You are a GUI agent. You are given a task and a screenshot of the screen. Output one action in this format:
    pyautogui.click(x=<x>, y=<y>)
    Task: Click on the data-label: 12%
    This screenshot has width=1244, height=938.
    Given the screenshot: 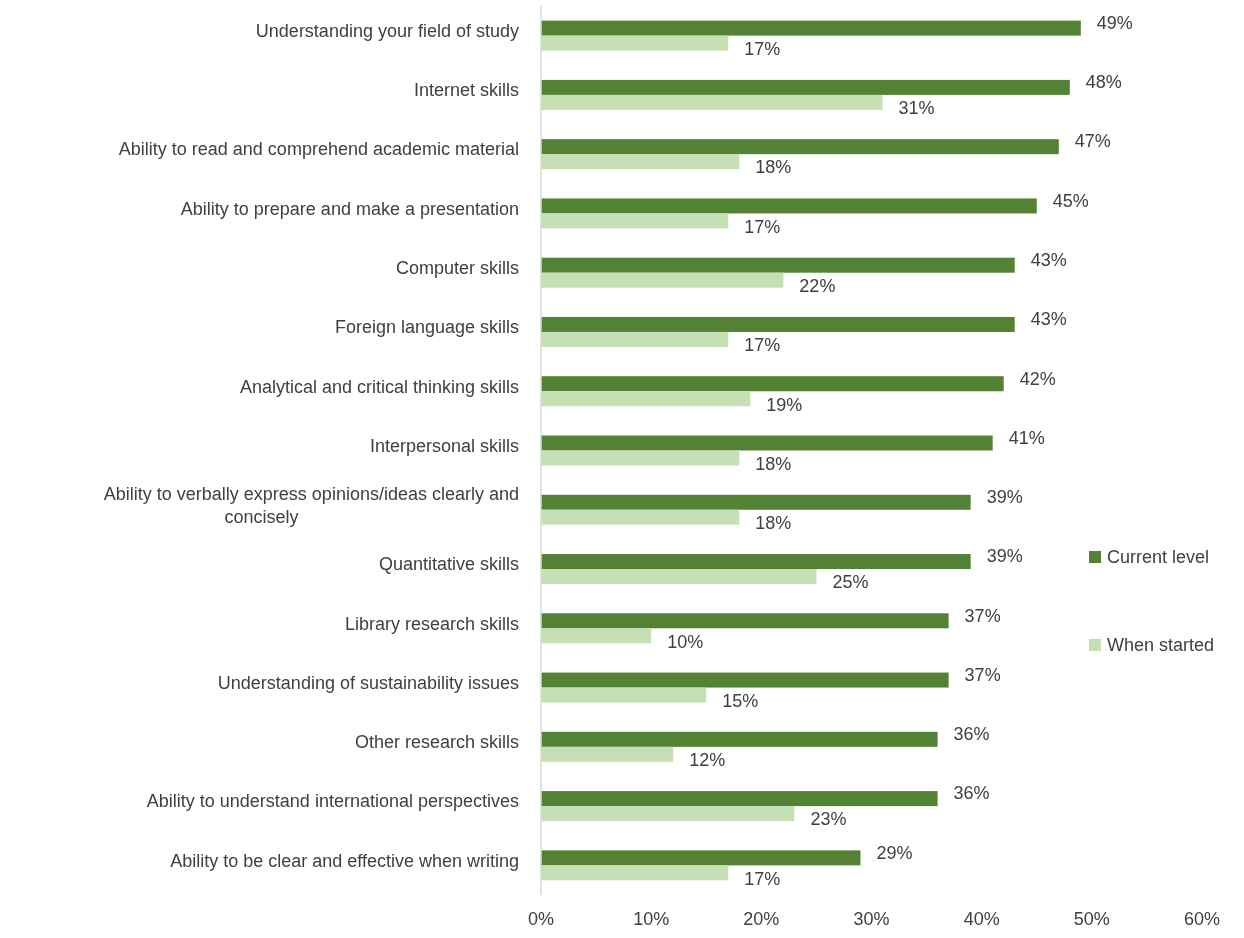 What is the action you would take?
    pyautogui.click(x=707, y=760)
    